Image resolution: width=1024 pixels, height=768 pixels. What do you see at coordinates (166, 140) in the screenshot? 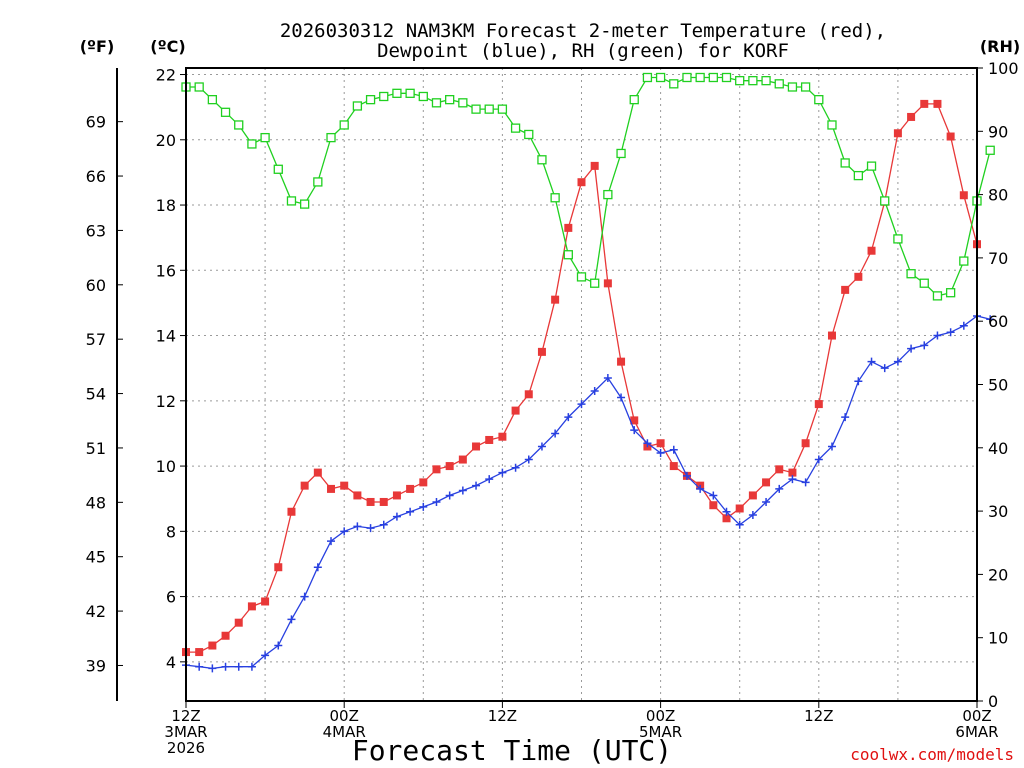
I see `celsius-tick-label: 20` at bounding box center [166, 140].